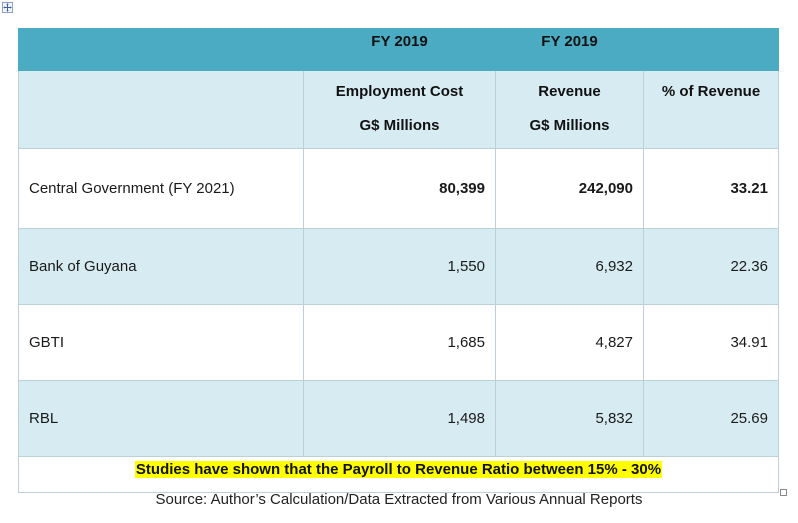 The image size is (798, 523). Describe the element at coordinates (161, 188) in the screenshot. I see `cell-entity: Central Government (FY 2021)` at that location.